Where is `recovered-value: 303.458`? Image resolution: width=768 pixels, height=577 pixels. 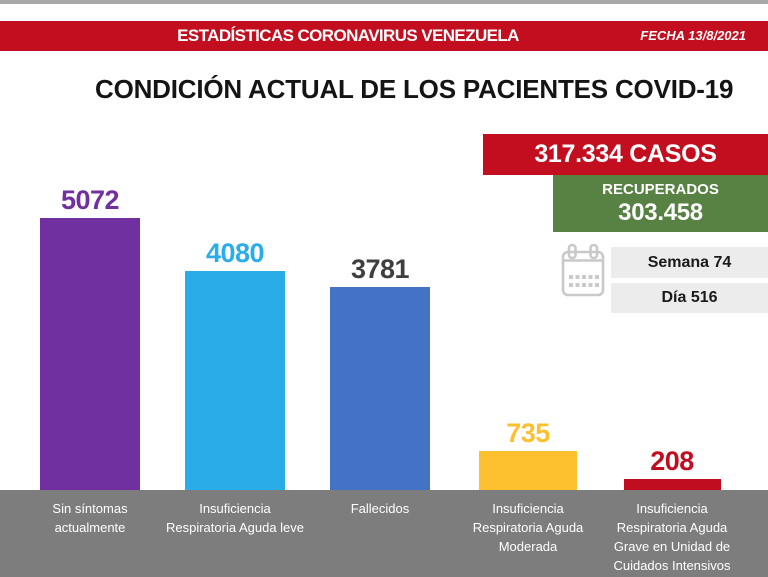 recovered-value: 303.458 is located at coordinates (660, 212).